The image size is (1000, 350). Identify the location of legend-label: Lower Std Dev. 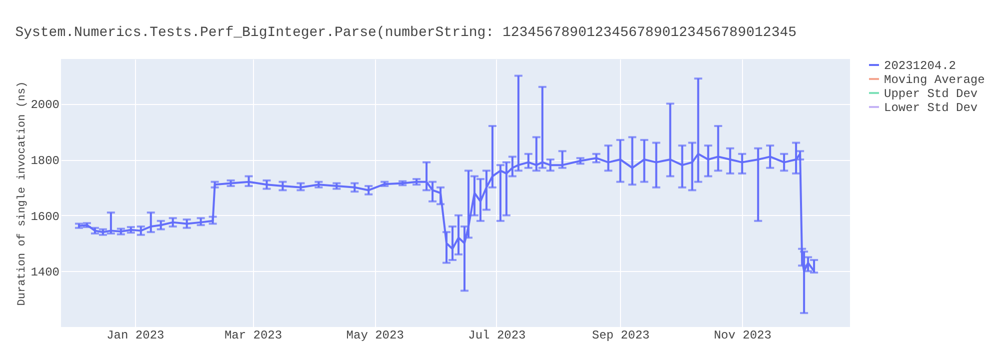
(931, 108).